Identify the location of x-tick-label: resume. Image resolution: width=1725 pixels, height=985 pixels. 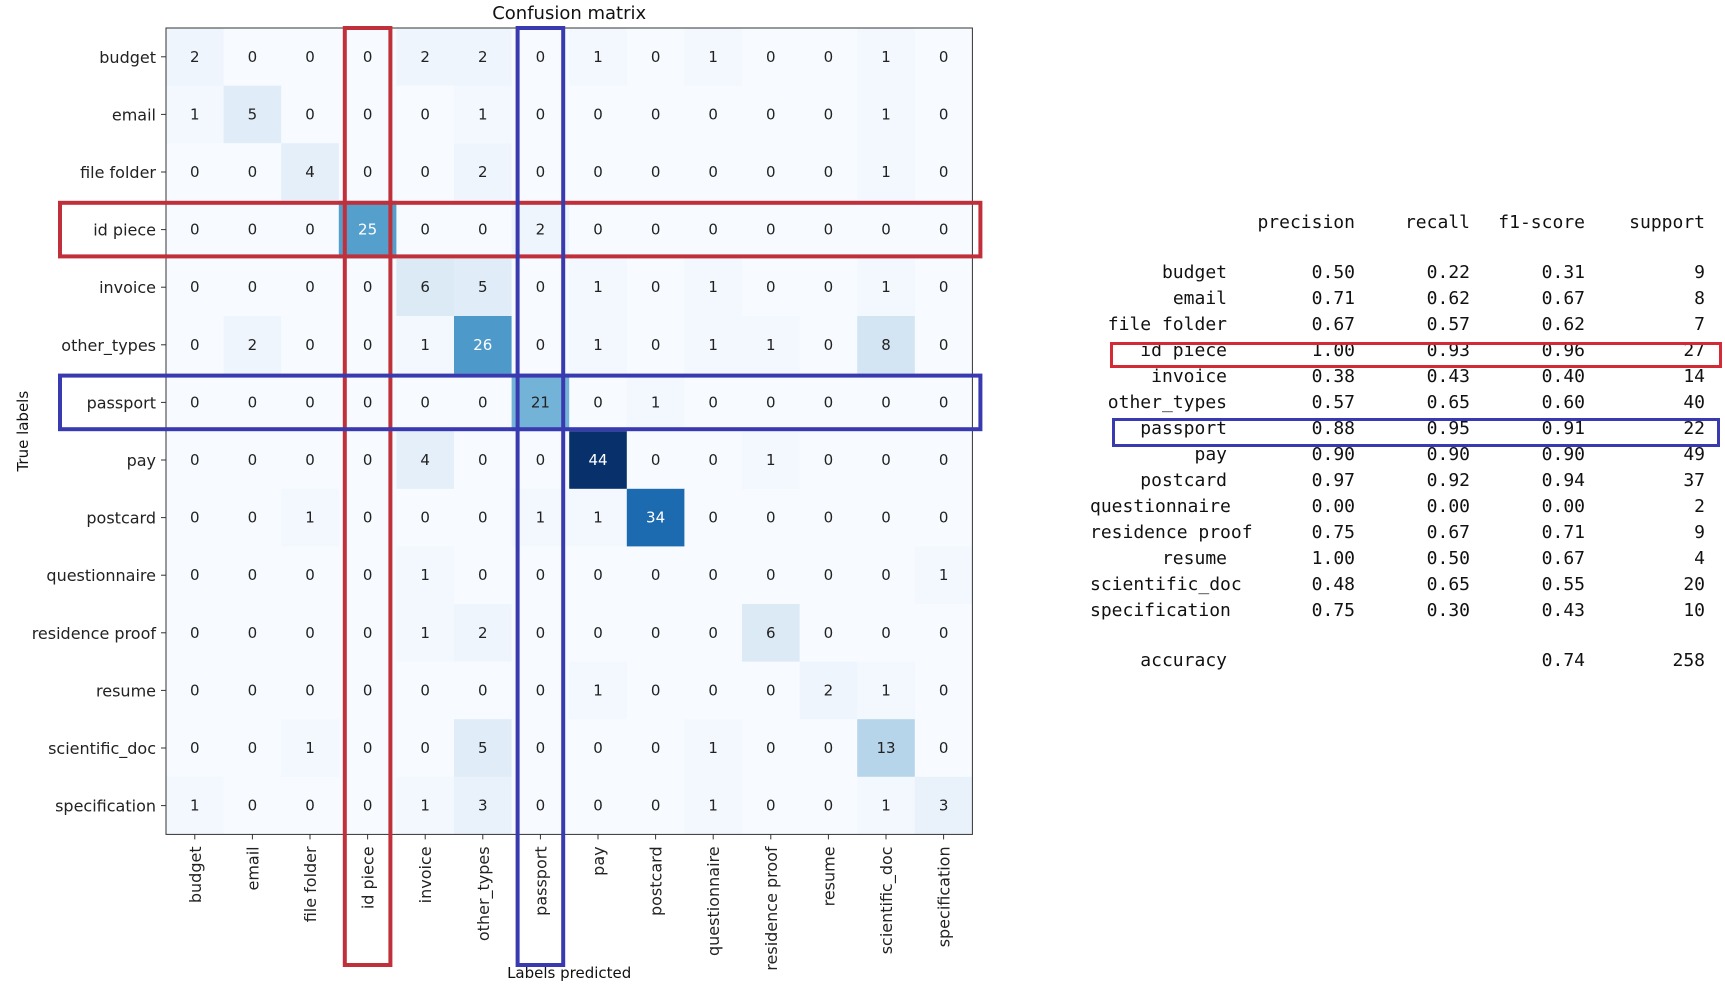
(828, 876).